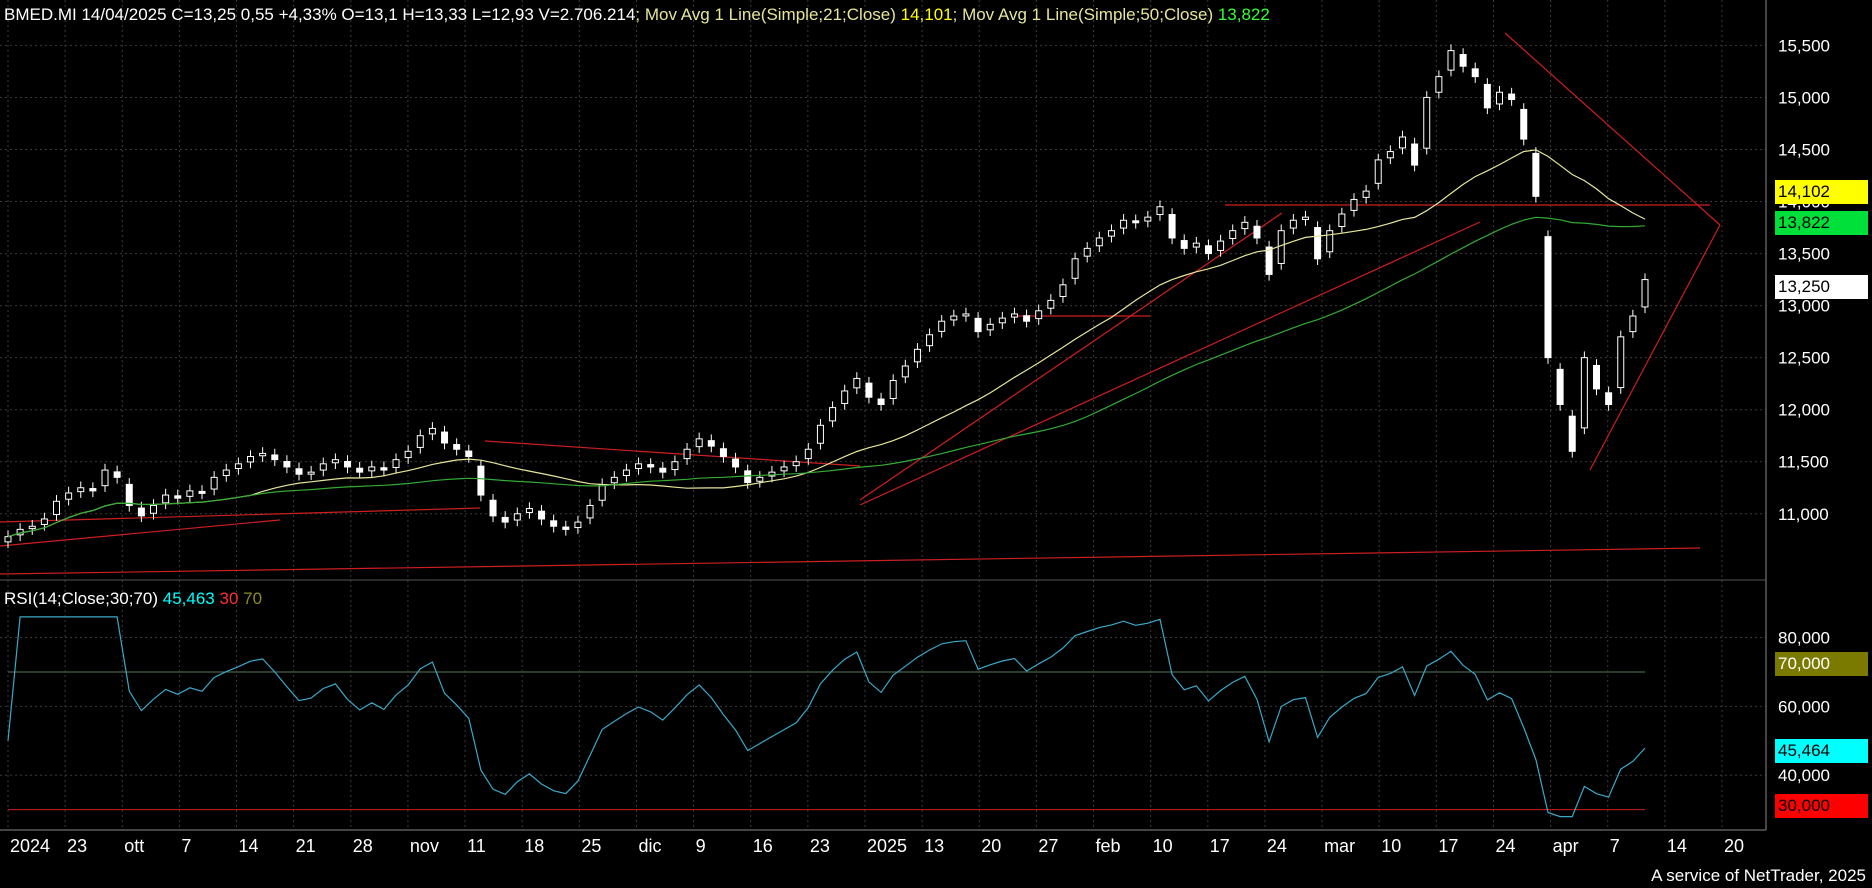 This screenshot has width=1872, height=888. Describe the element at coordinates (934, 846) in the screenshot. I see `time-tick-label: 13` at that location.